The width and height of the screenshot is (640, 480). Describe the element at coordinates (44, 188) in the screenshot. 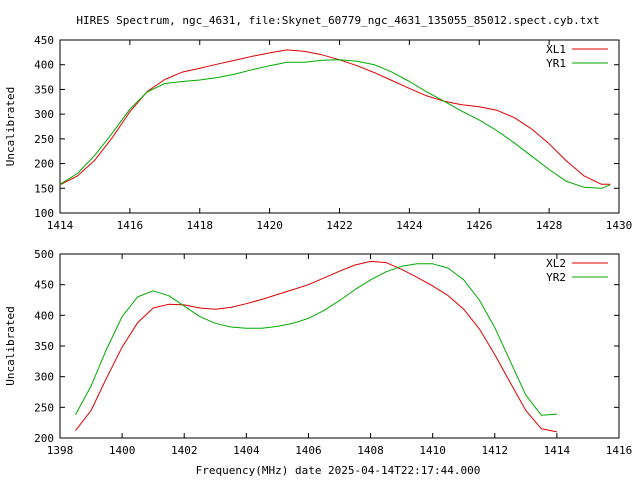

I see `y-tick-label: 150` at that location.